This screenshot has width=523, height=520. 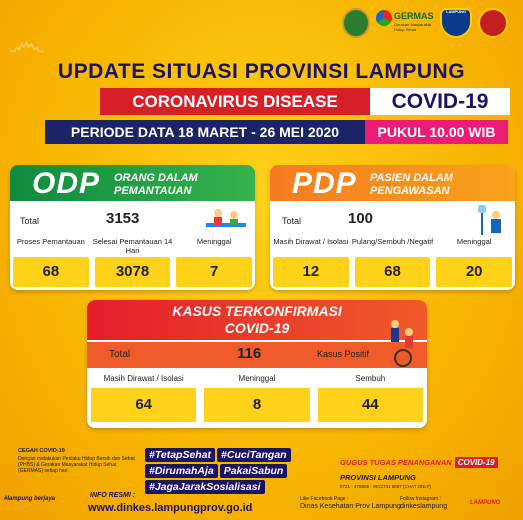 I want to click on hashtag: #DirumahAja, so click(x=181, y=471).